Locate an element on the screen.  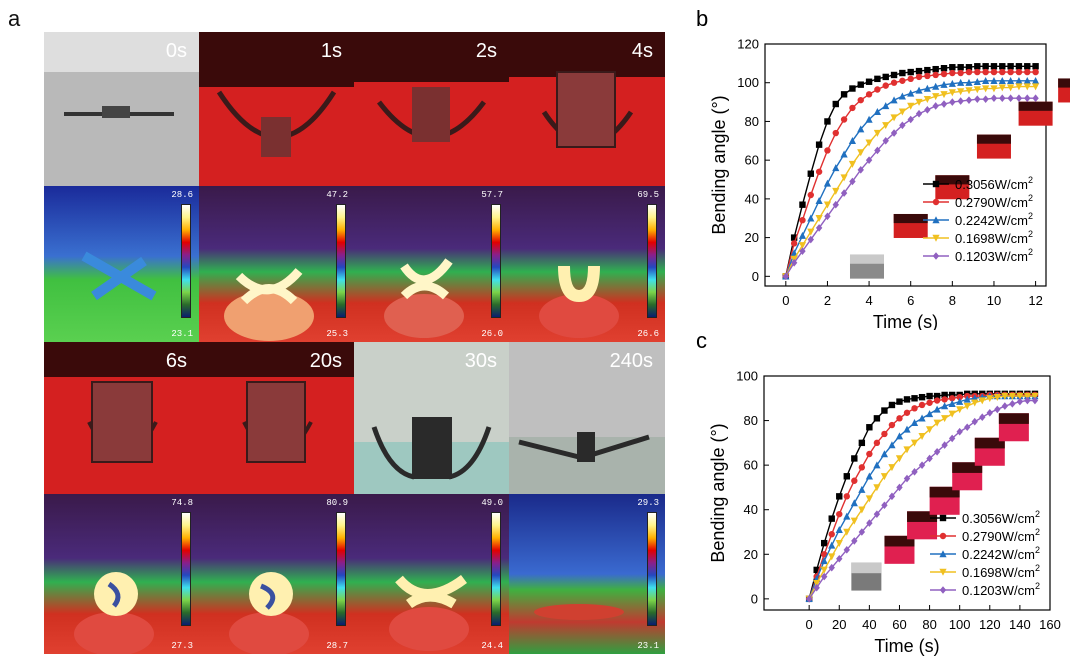
panel-label-a: a is located at coordinates (14, 18).